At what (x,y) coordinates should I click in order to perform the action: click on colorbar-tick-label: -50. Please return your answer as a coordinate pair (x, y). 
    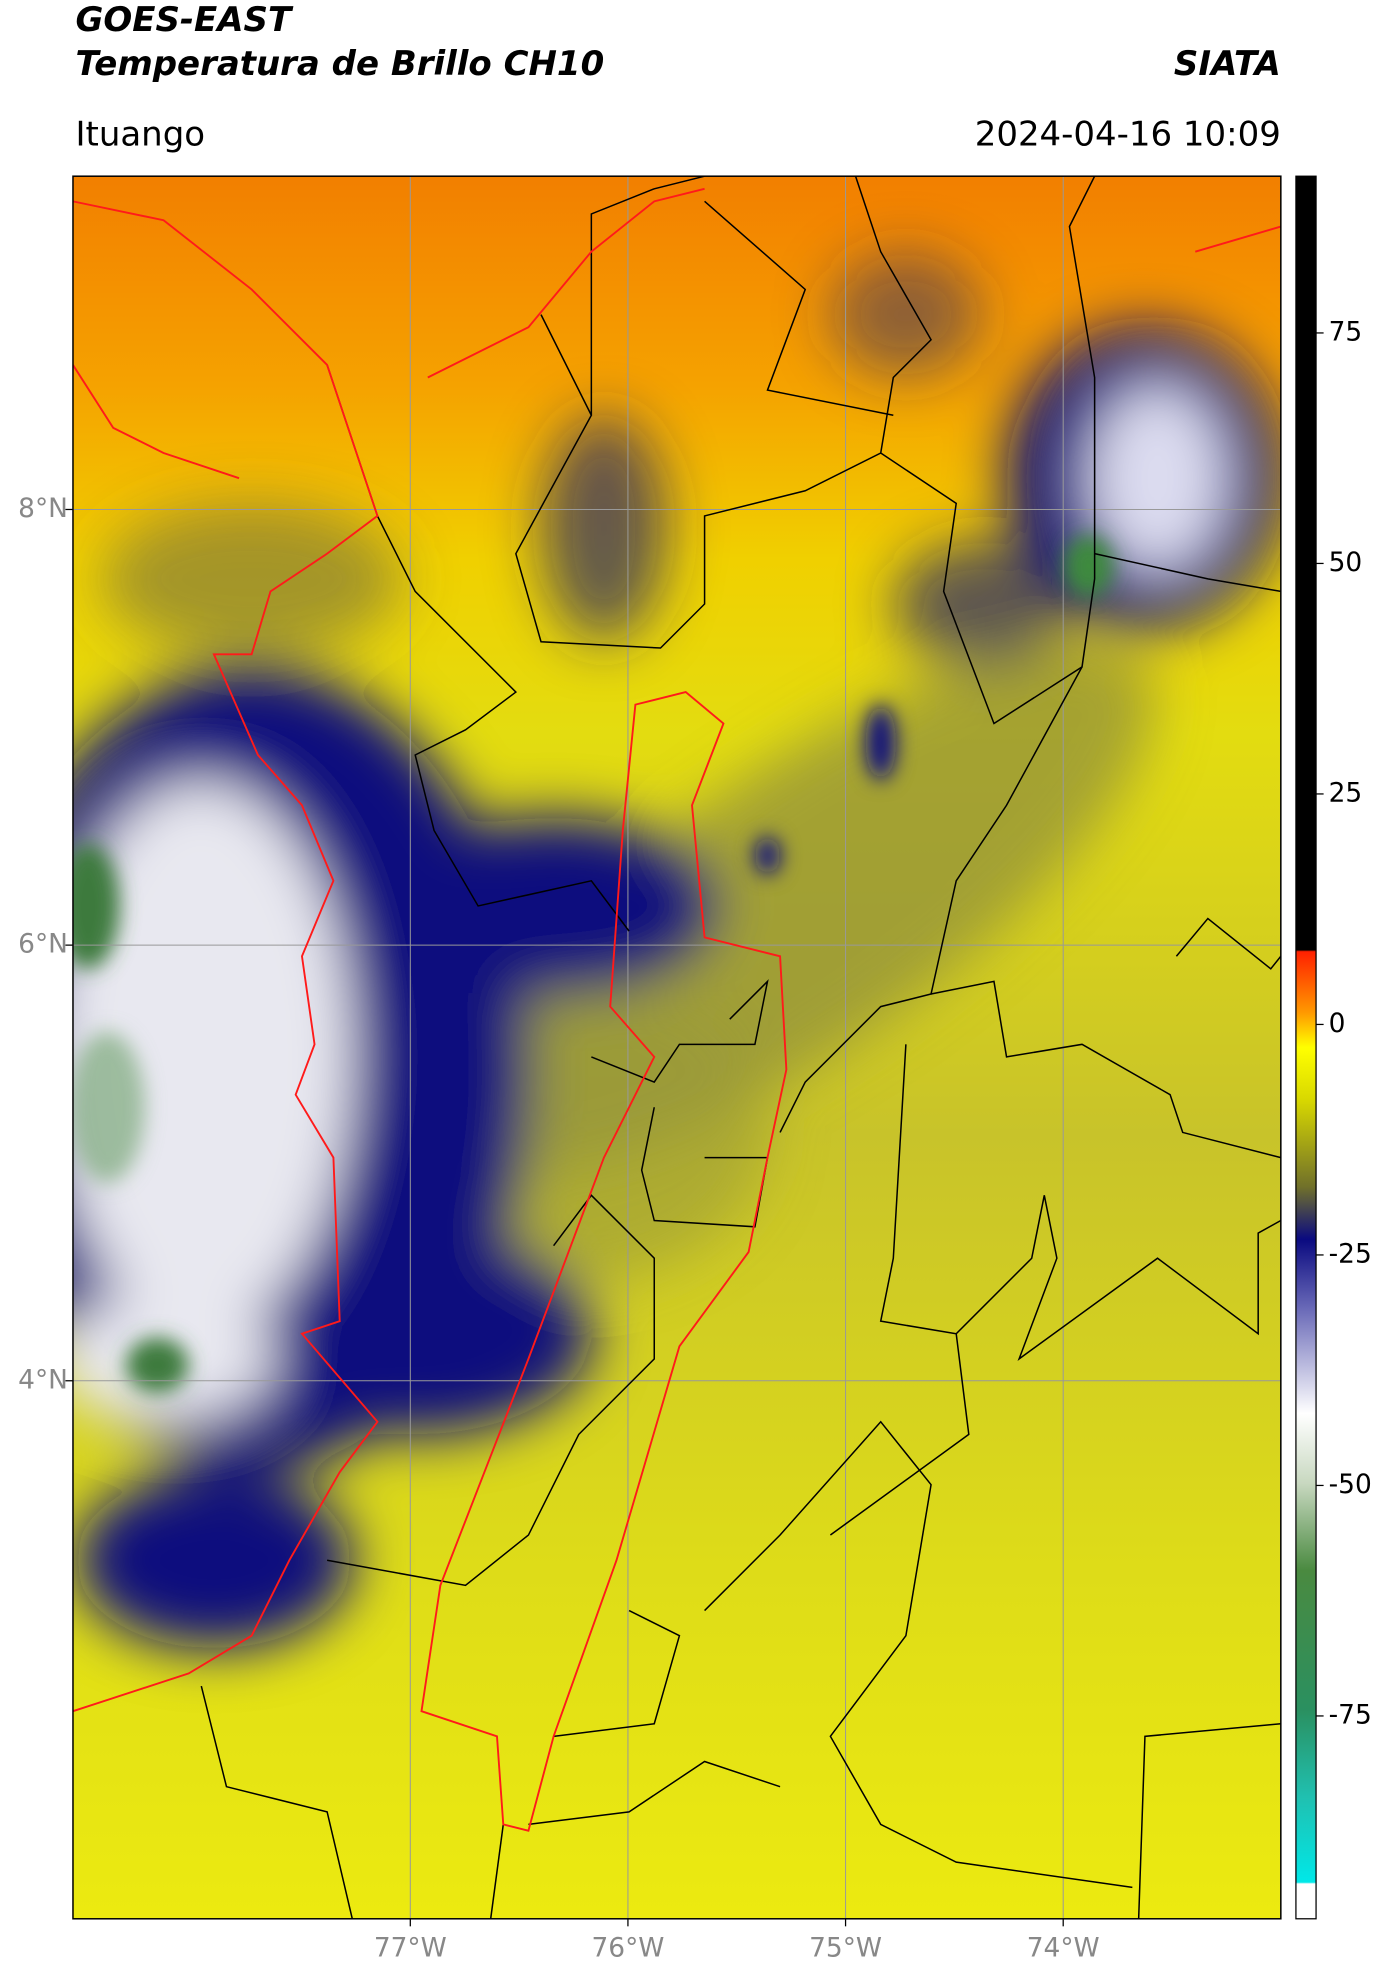
    Looking at the image, I should click on (1350, 1484).